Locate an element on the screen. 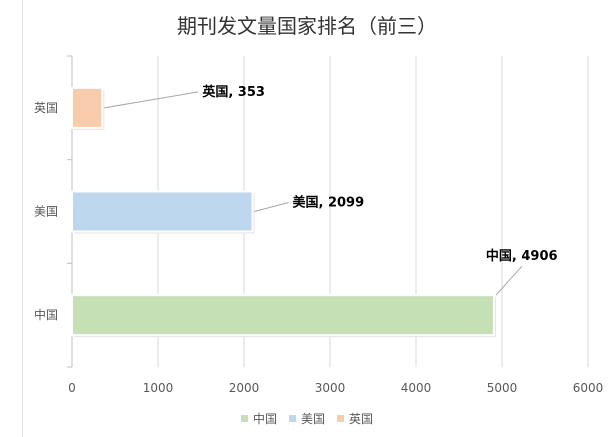 The width and height of the screenshot is (614, 437). y-tick-label-uk: 英国 is located at coordinates (46, 108).